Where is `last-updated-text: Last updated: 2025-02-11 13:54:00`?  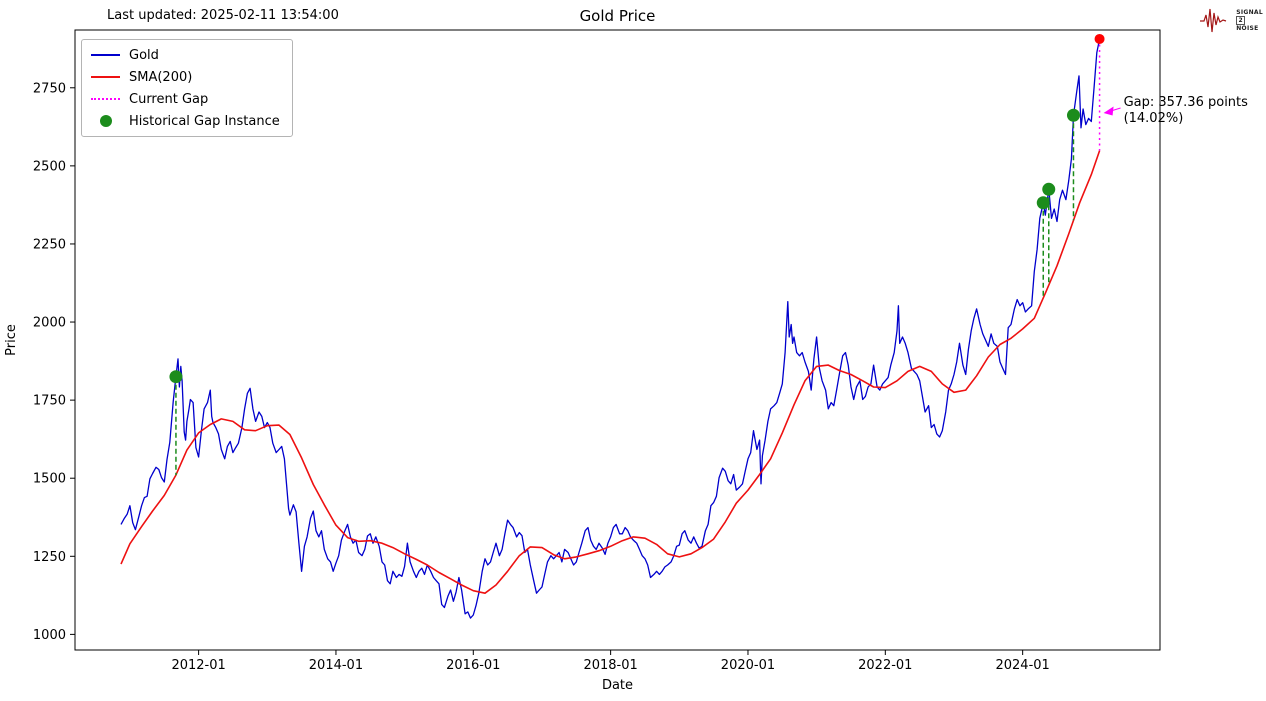 last-updated-text: Last updated: 2025-02-11 13:54:00 is located at coordinates (223, 15).